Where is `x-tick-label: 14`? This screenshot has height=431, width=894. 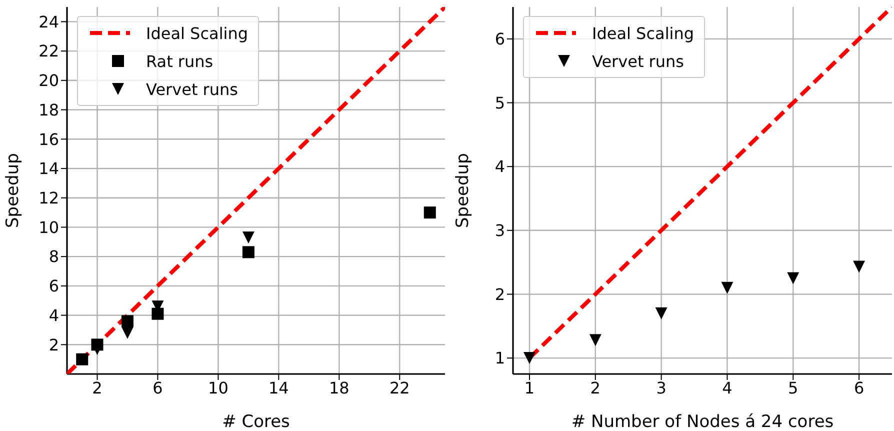
x-tick-label: 14 is located at coordinates (278, 388).